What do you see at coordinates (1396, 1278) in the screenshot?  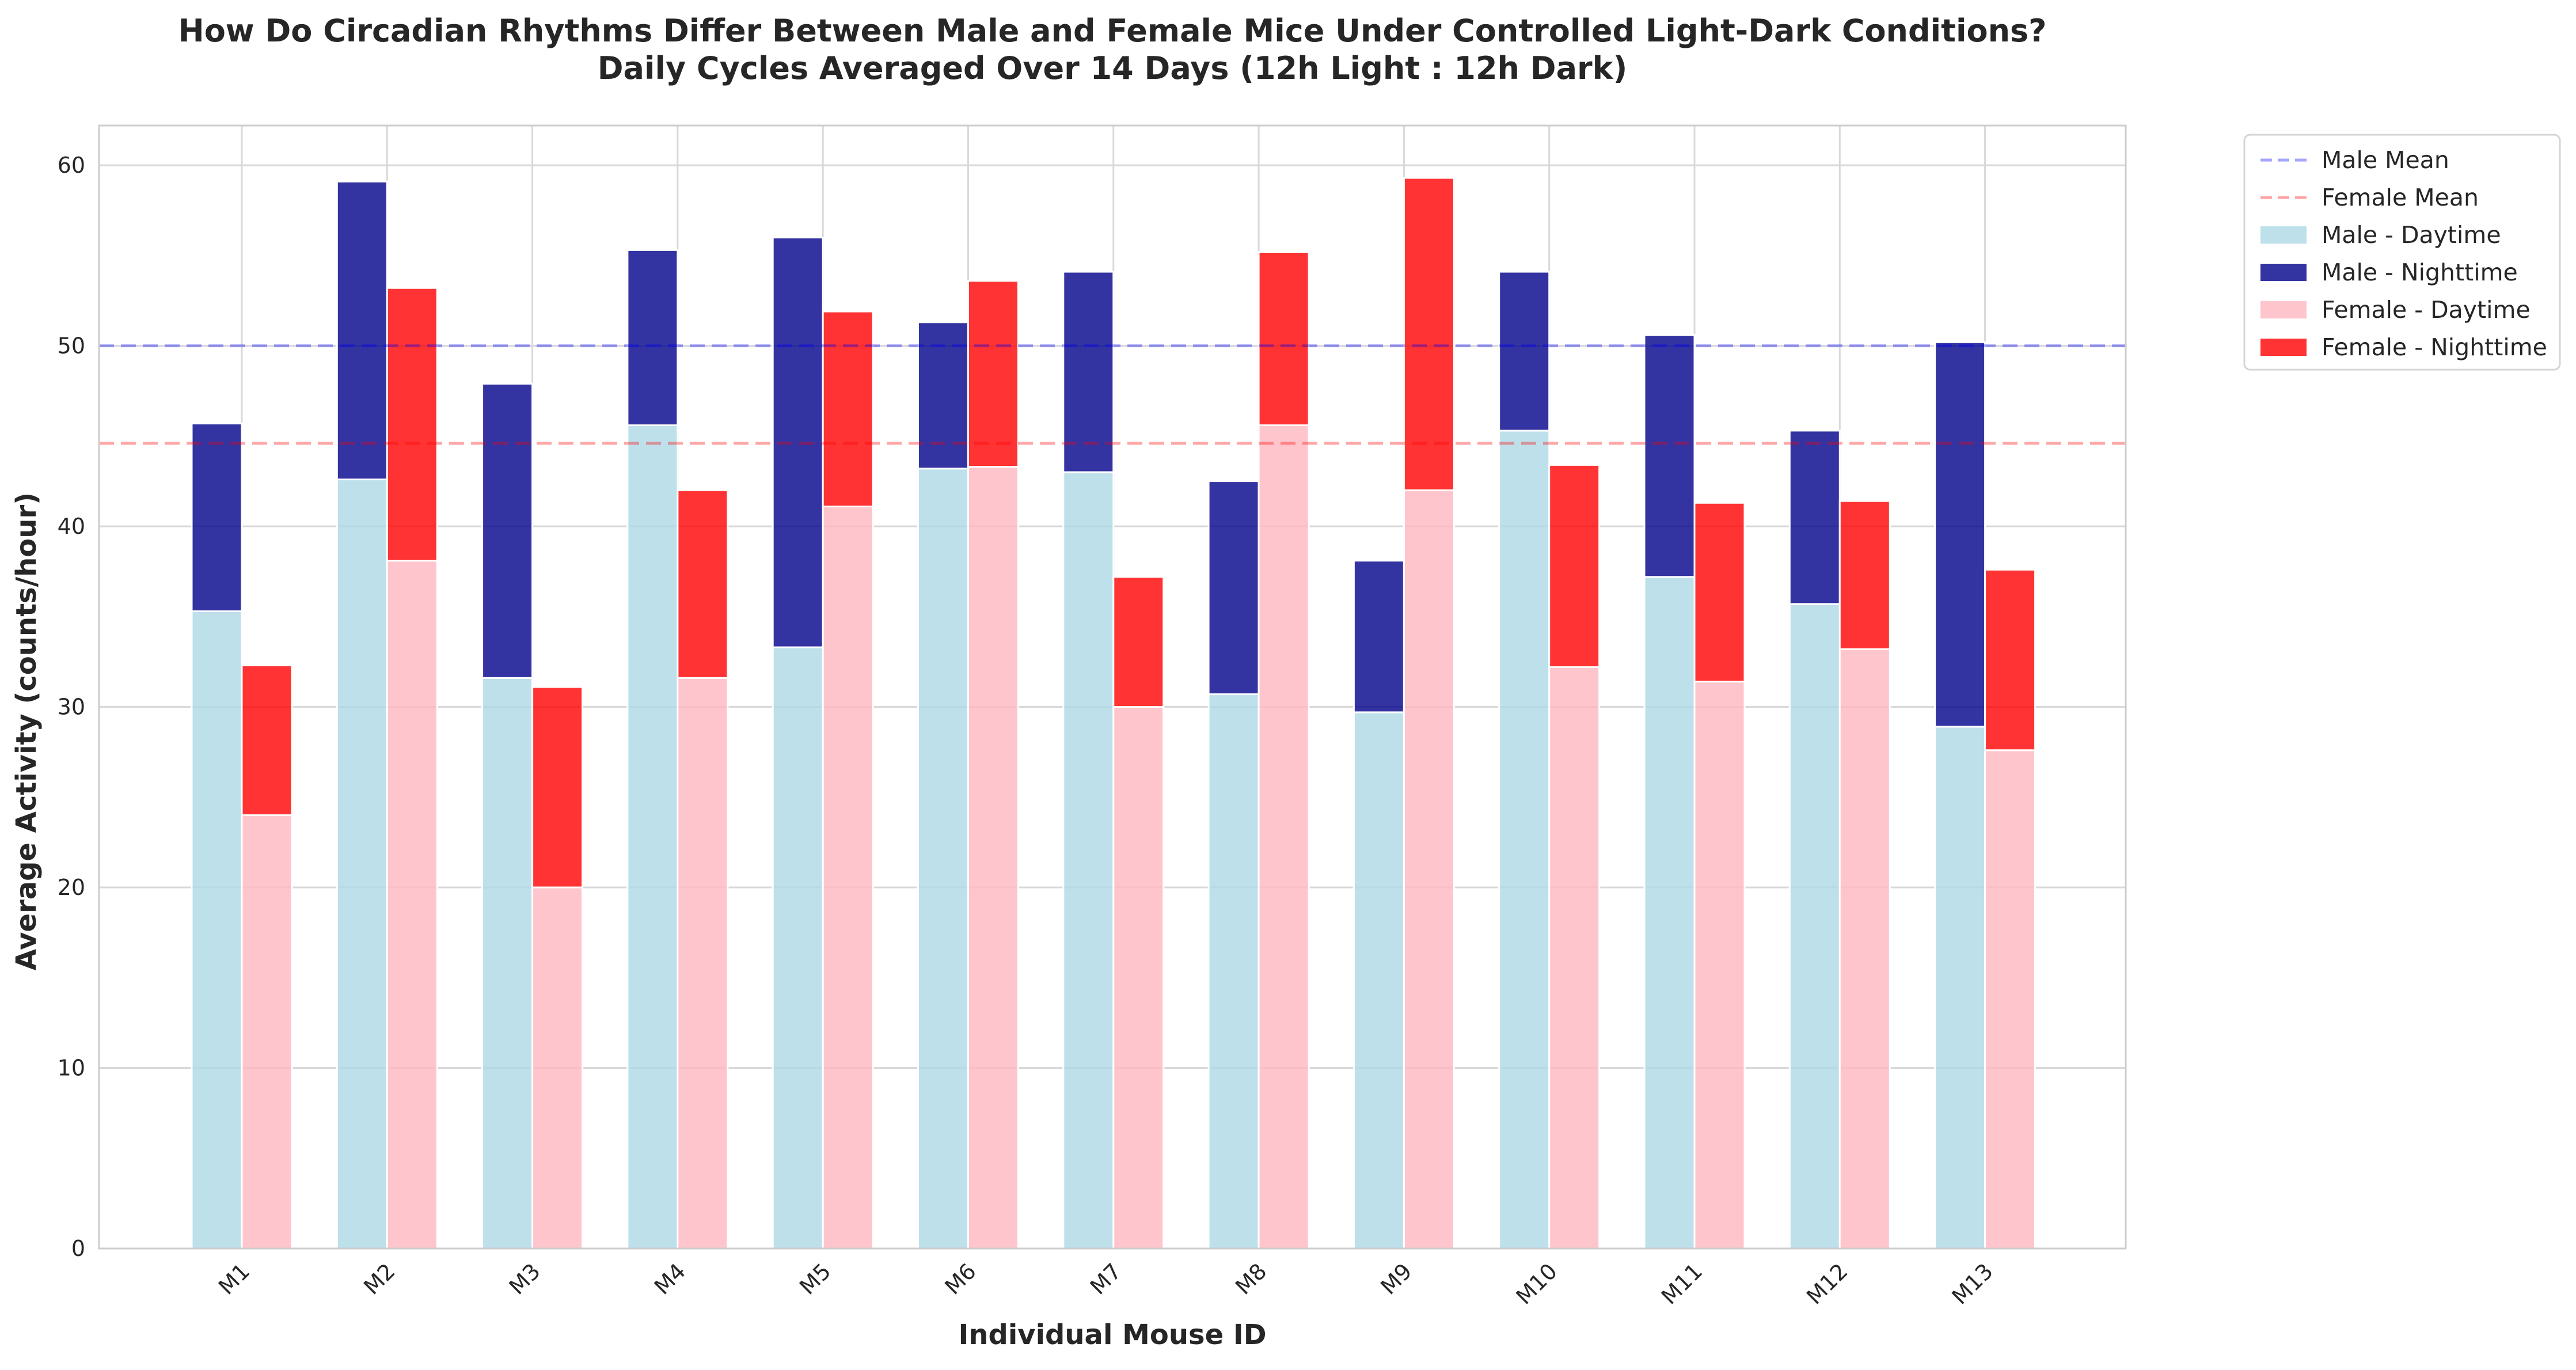 I see `x-tick-label: M9` at bounding box center [1396, 1278].